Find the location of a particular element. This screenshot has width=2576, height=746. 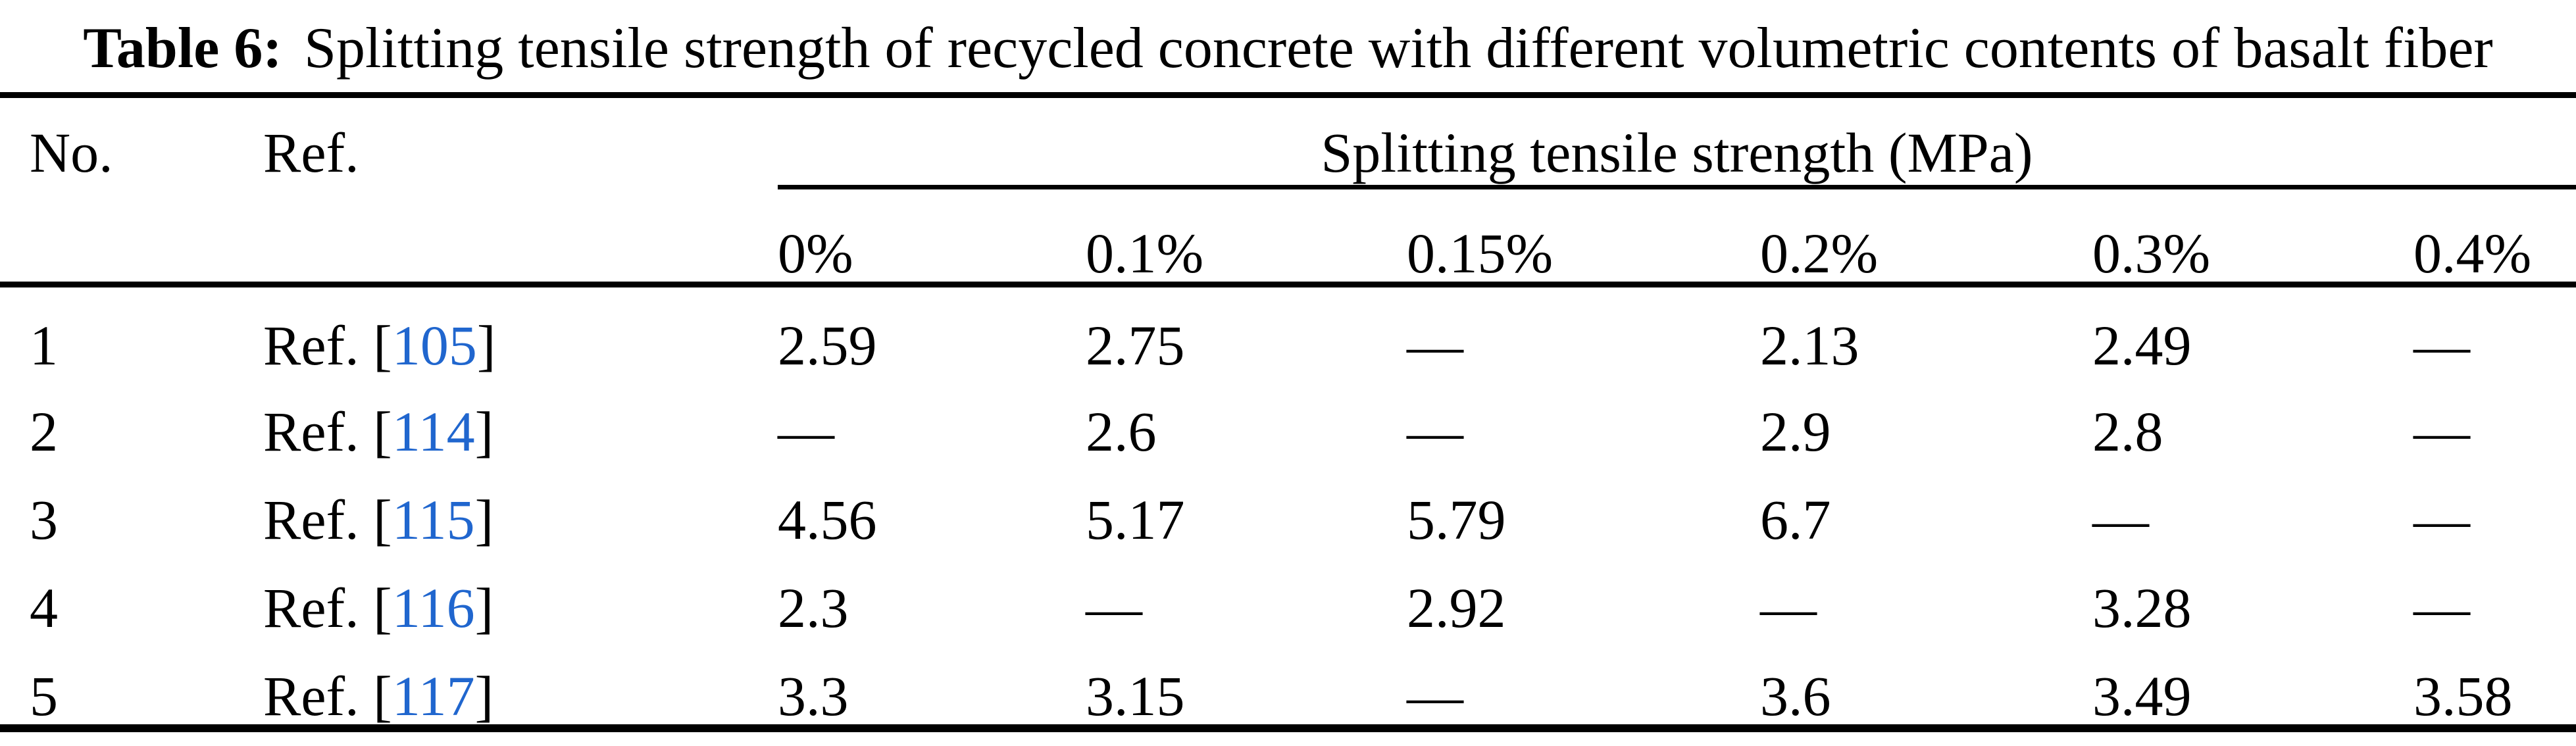

header-row-2: 0% 0.1% 0.15% 0.2% 0.3% 0.4% is located at coordinates (1288, 237).